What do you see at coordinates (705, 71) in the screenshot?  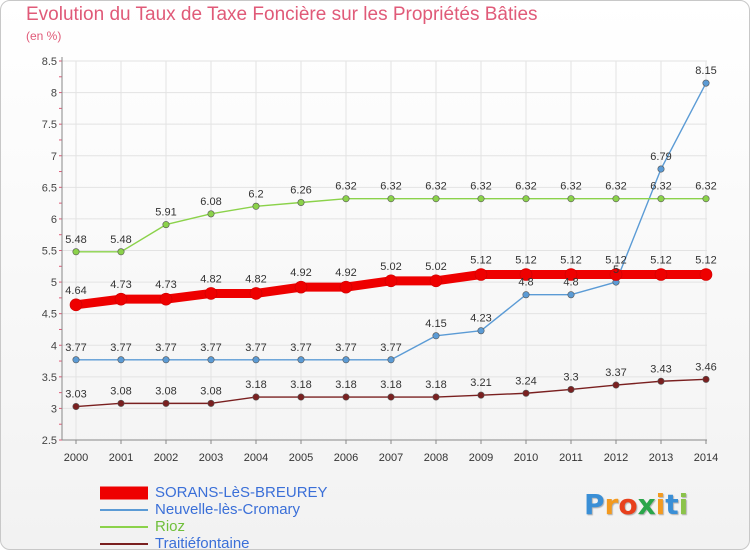 I see `data-label: 8.15` at bounding box center [705, 71].